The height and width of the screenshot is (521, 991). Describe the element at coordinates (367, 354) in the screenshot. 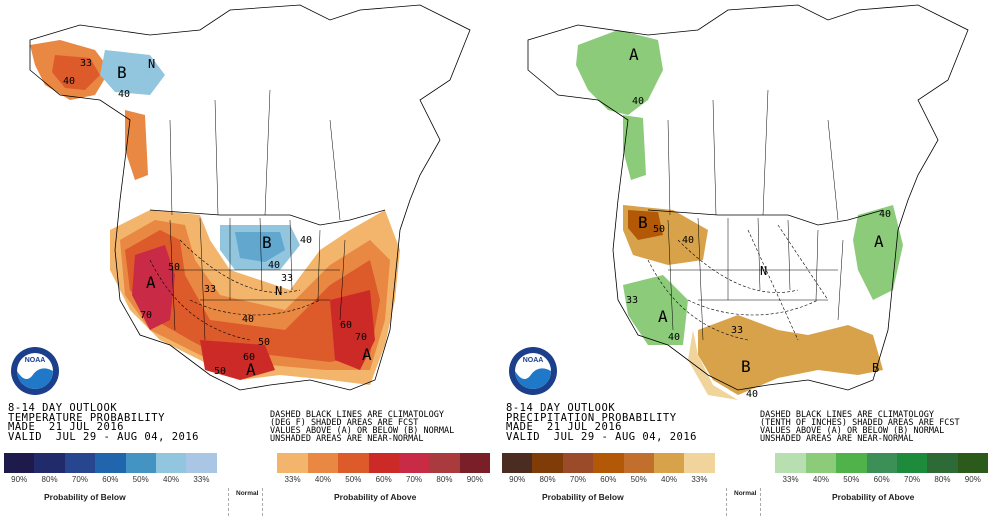

I see `east-above-letter: A` at that location.